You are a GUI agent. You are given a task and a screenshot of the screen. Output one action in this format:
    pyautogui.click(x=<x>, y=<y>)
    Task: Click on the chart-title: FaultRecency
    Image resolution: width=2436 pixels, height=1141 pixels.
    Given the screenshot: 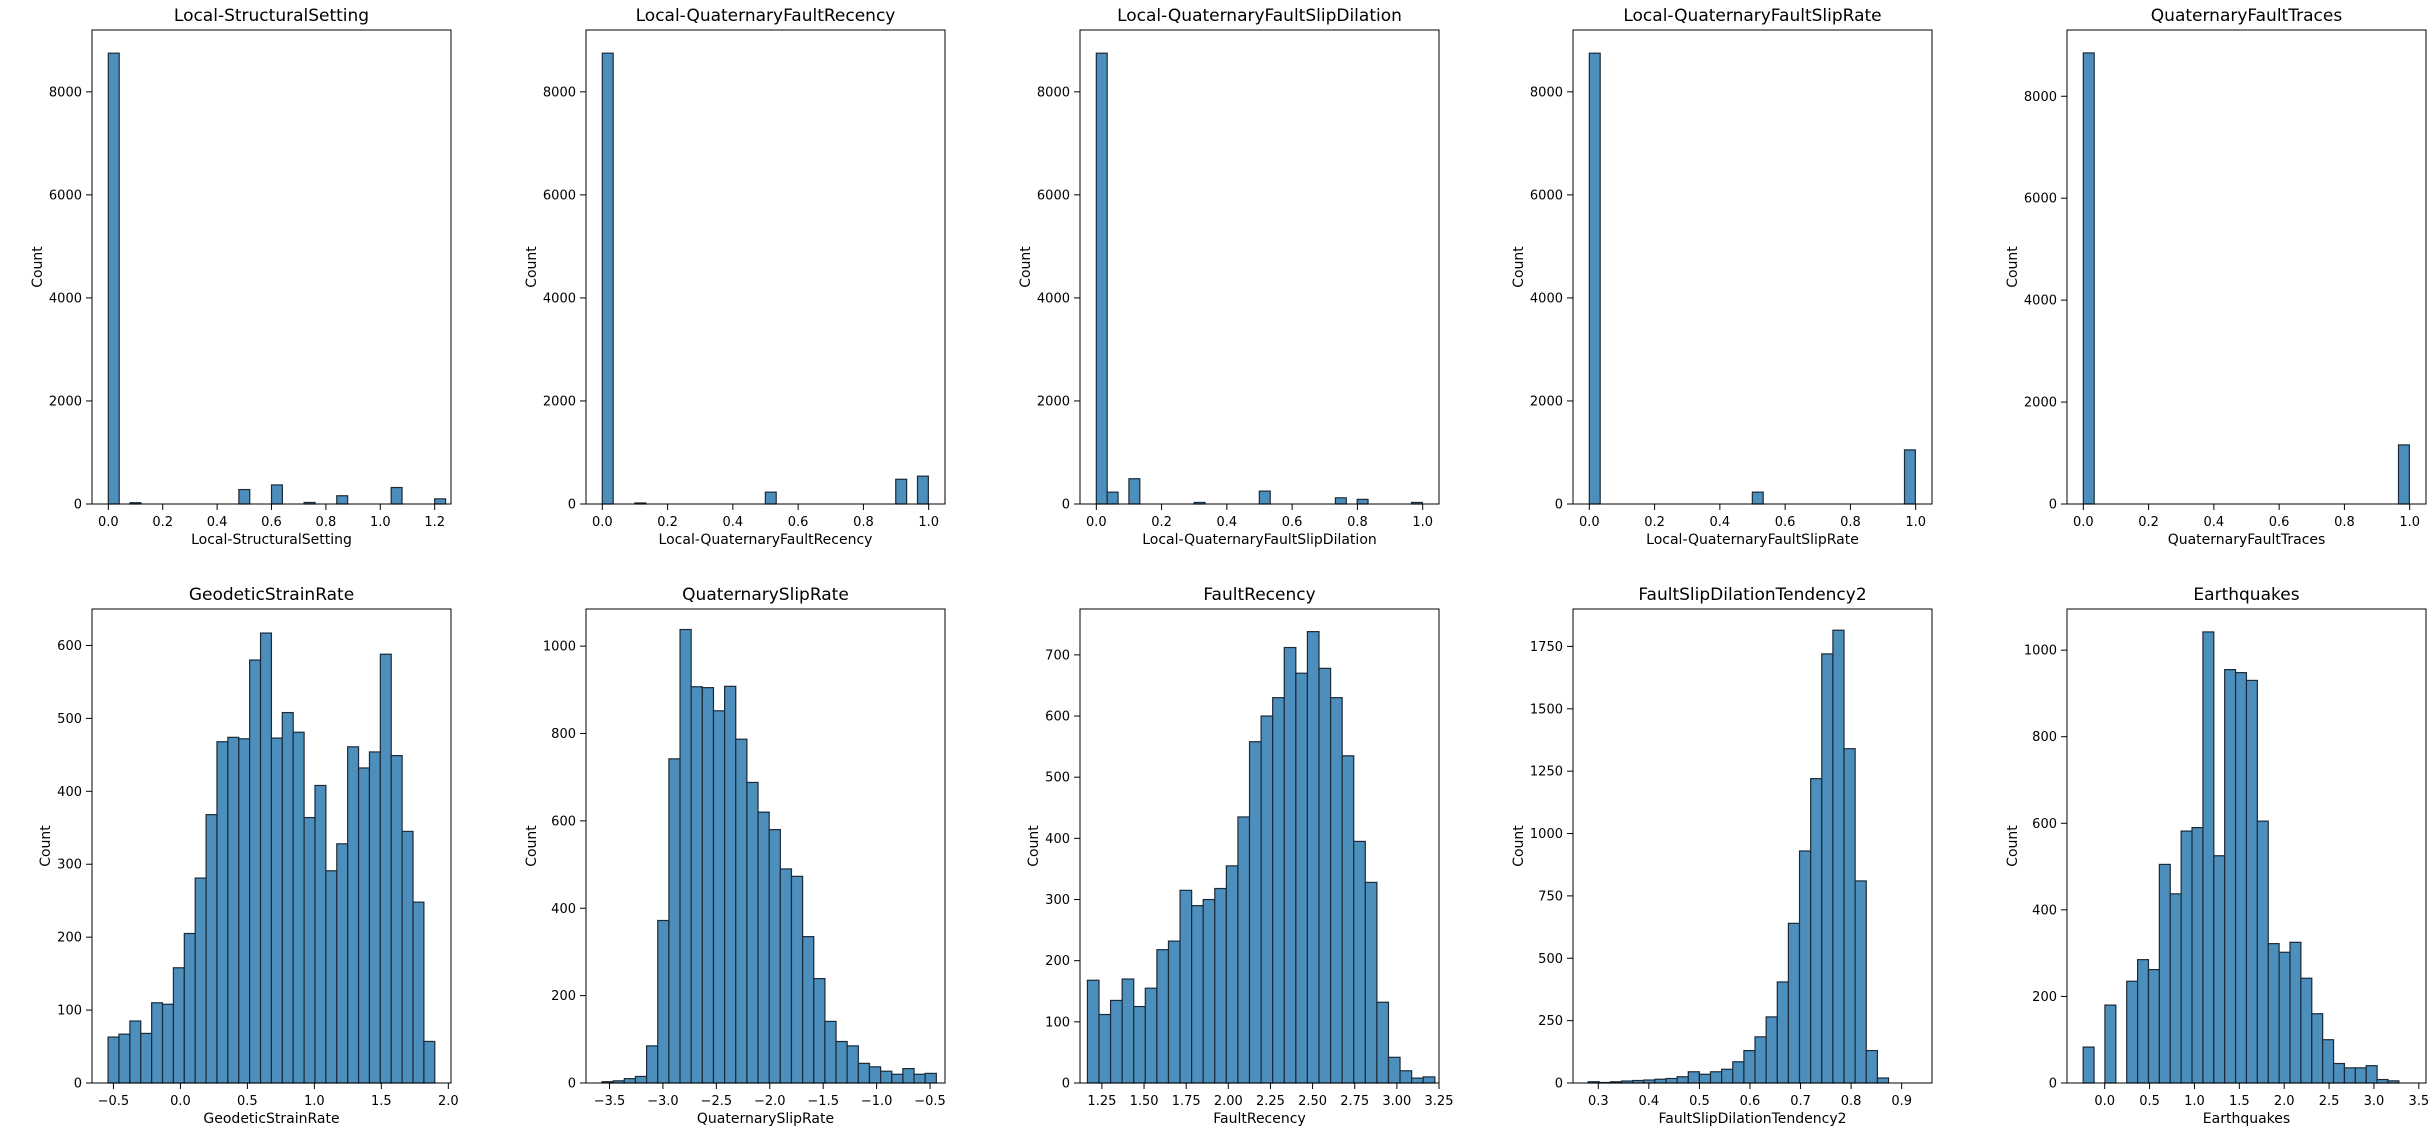 What is the action you would take?
    pyautogui.click(x=1259, y=595)
    